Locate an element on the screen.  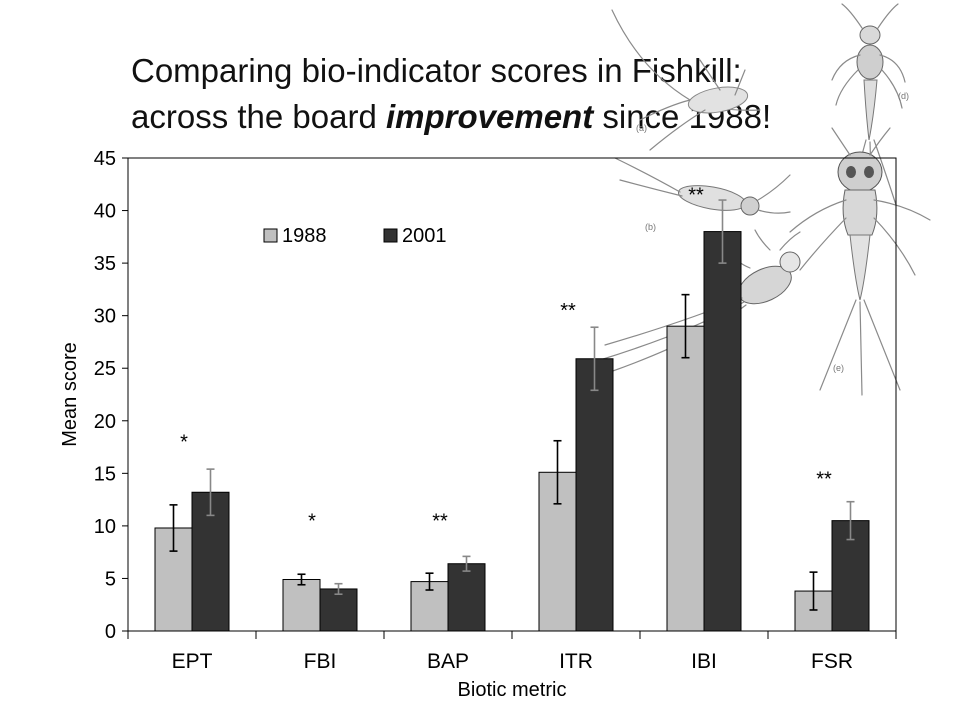
y-tick-label: 5 is located at coordinates (110, 579).